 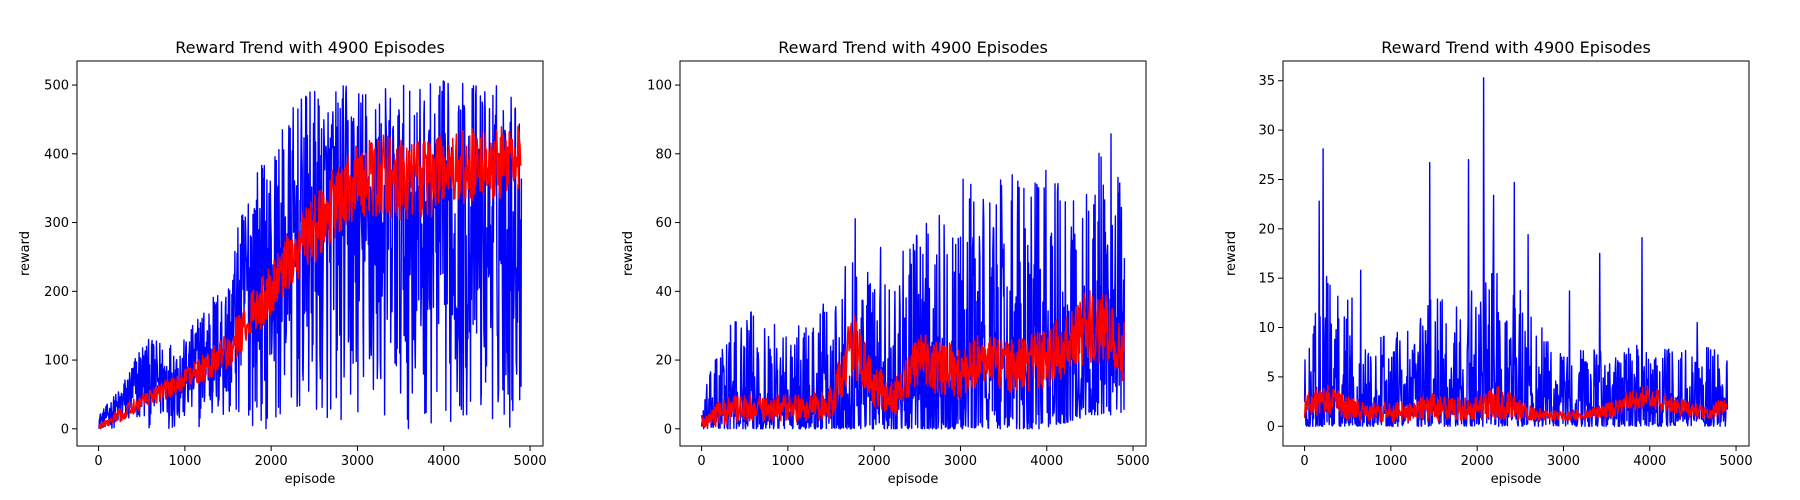 What do you see at coordinates (663, 223) in the screenshot?
I see `y-tick-label: 60` at bounding box center [663, 223].